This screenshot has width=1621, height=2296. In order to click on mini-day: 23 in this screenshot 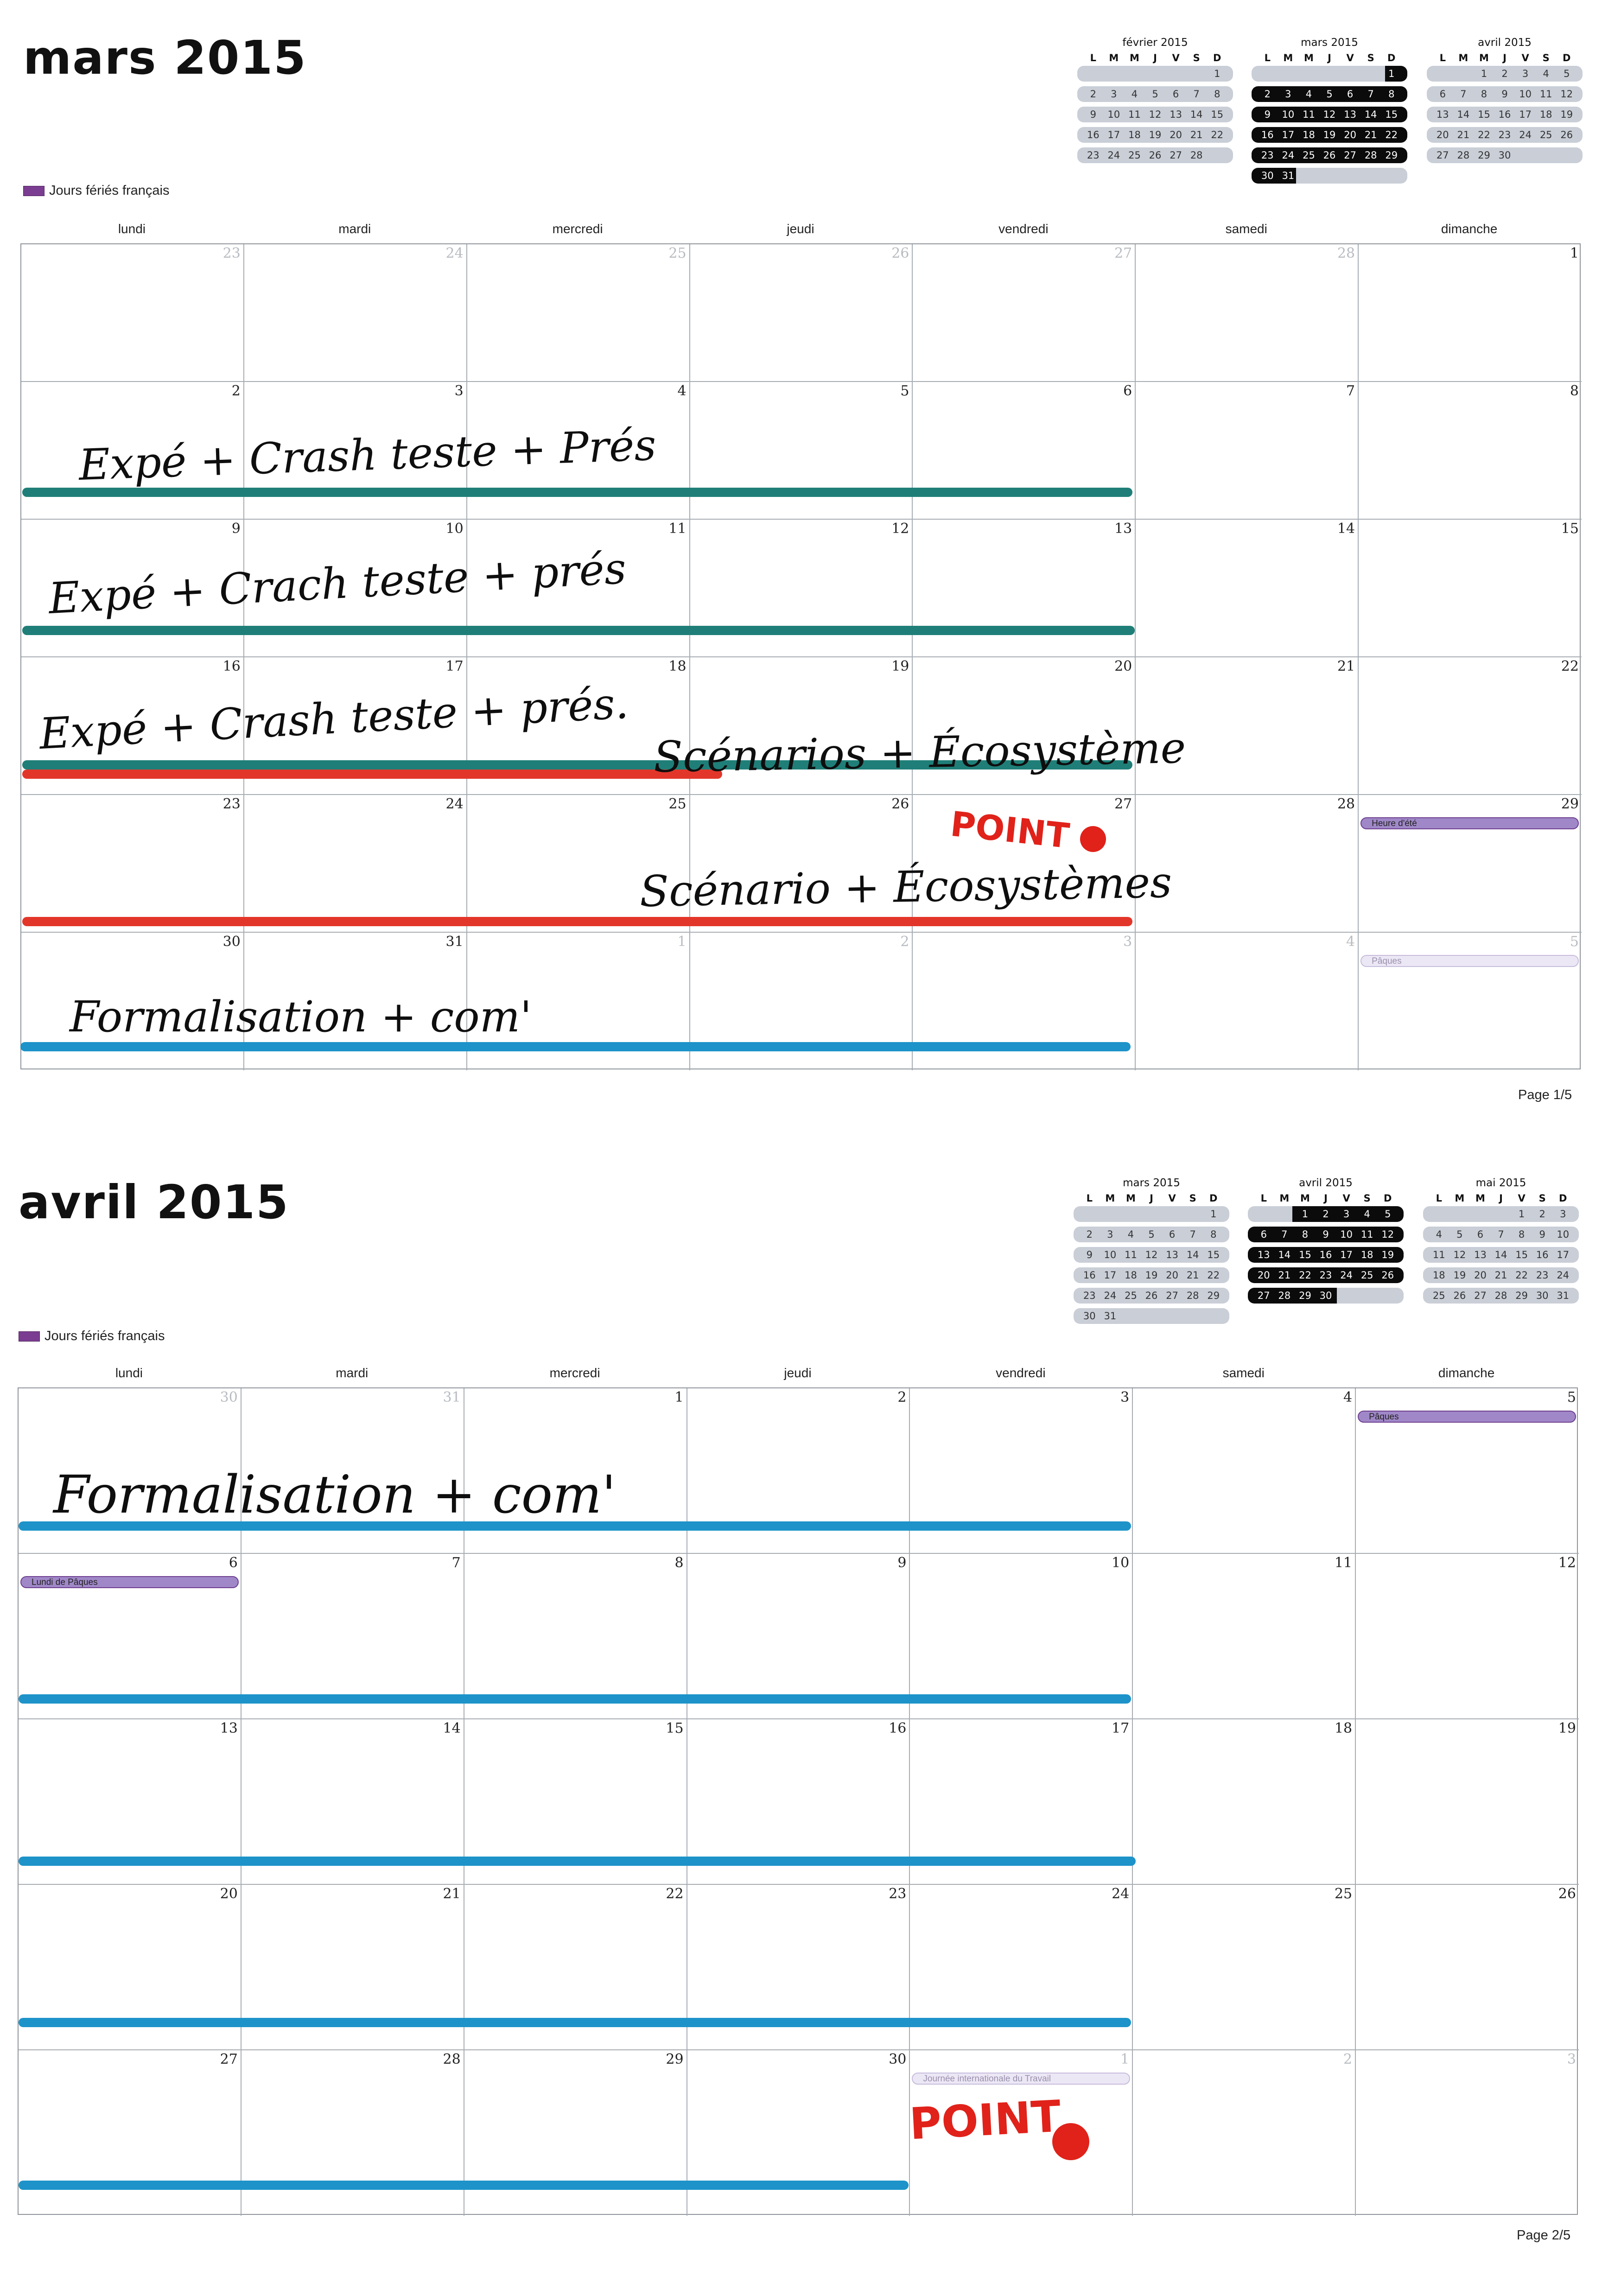, I will do `click(1093, 155)`.